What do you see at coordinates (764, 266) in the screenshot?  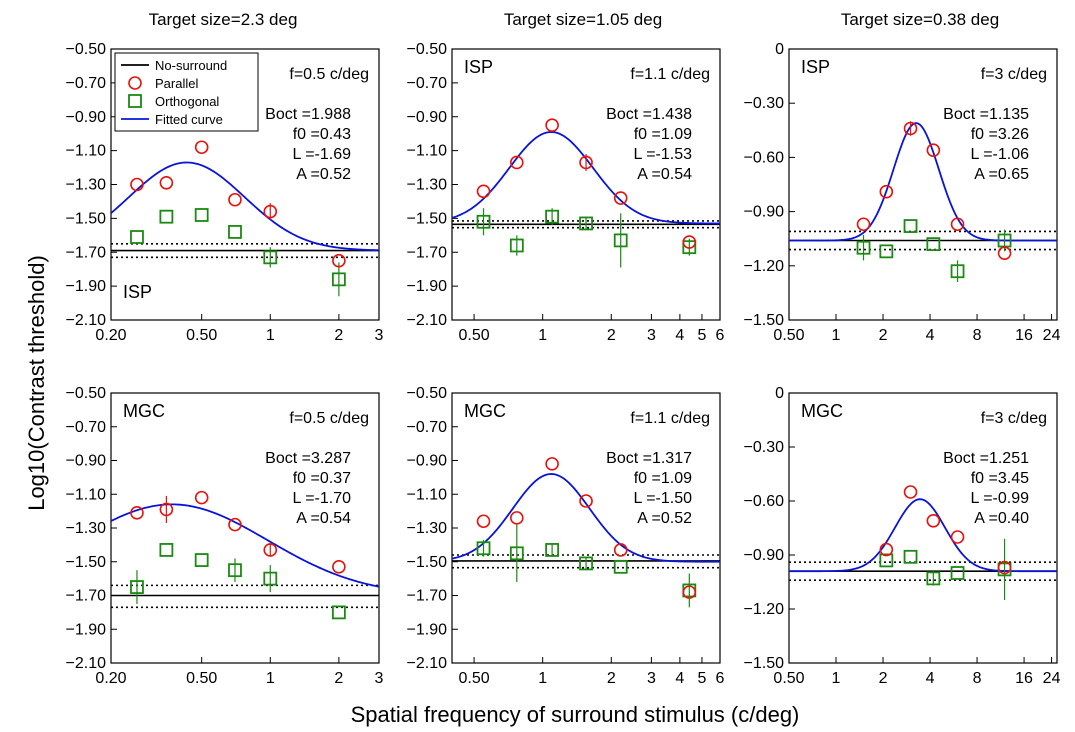 I see `y-tick-label: −1.20` at bounding box center [764, 266].